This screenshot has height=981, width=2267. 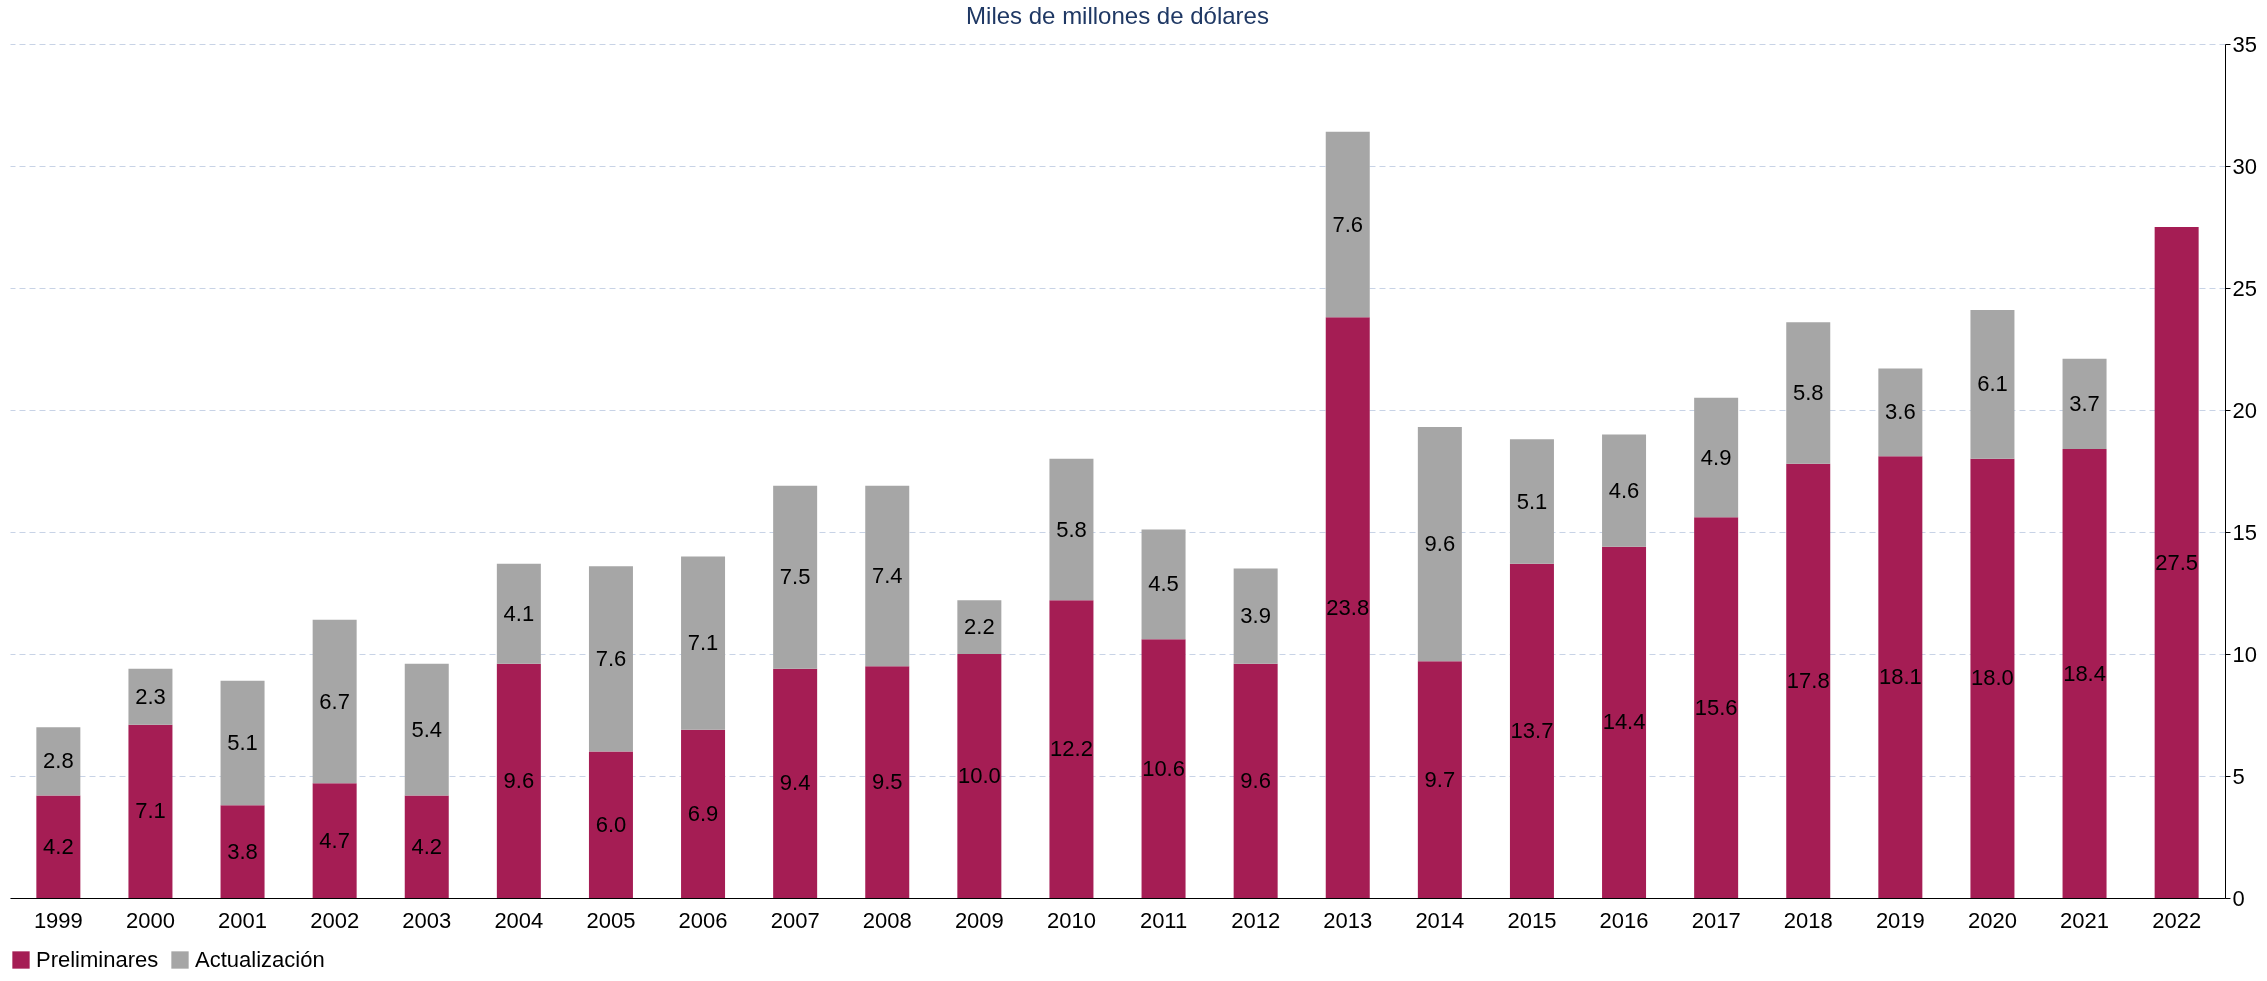 What do you see at coordinates (795, 920) in the screenshot?
I see `x-tick-label: 2007` at bounding box center [795, 920].